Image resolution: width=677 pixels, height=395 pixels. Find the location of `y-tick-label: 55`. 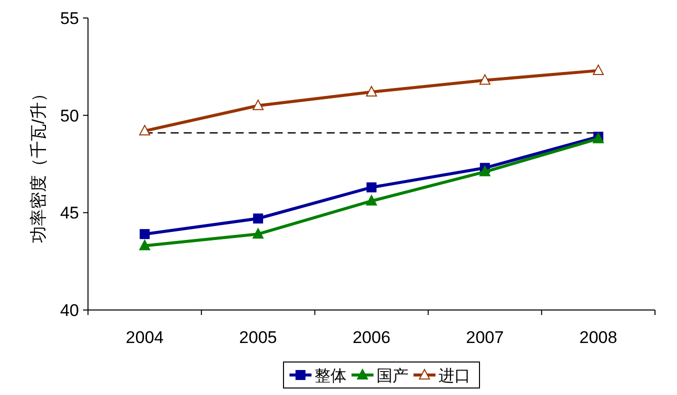

y-tick-label: 55 is located at coordinates (69, 18).